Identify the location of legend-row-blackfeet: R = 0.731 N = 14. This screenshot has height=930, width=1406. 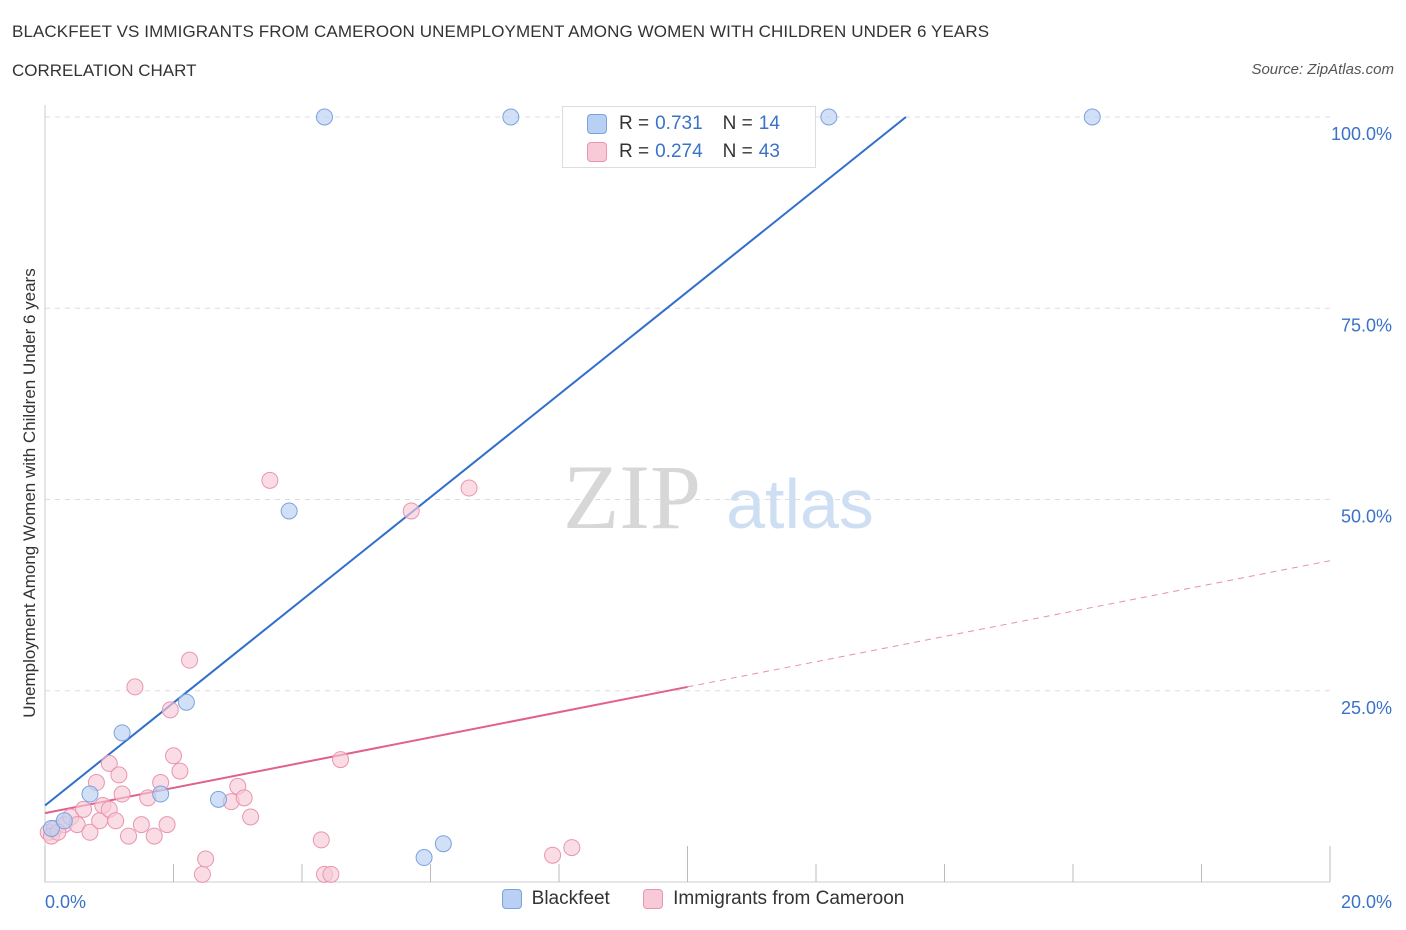
(683, 124).